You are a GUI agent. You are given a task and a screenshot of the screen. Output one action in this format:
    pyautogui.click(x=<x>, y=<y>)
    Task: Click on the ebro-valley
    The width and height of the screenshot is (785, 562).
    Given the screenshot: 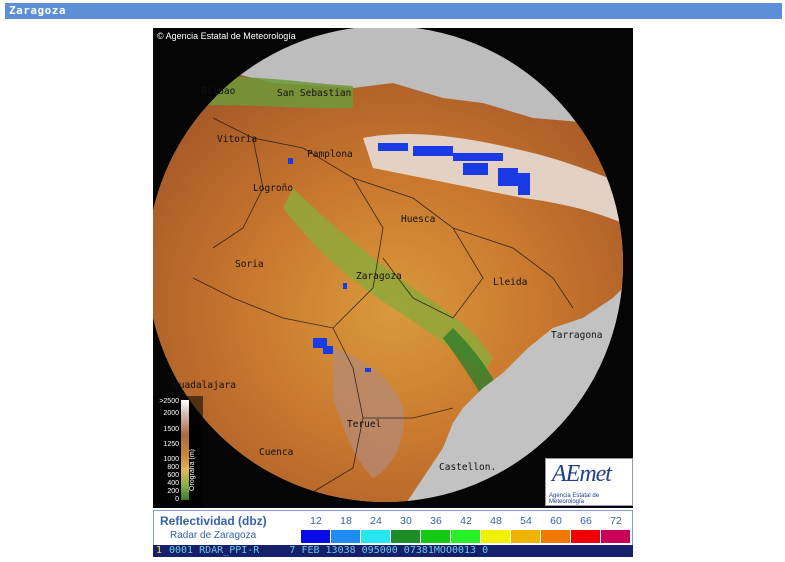 What is the action you would take?
    pyautogui.click(x=388, y=280)
    